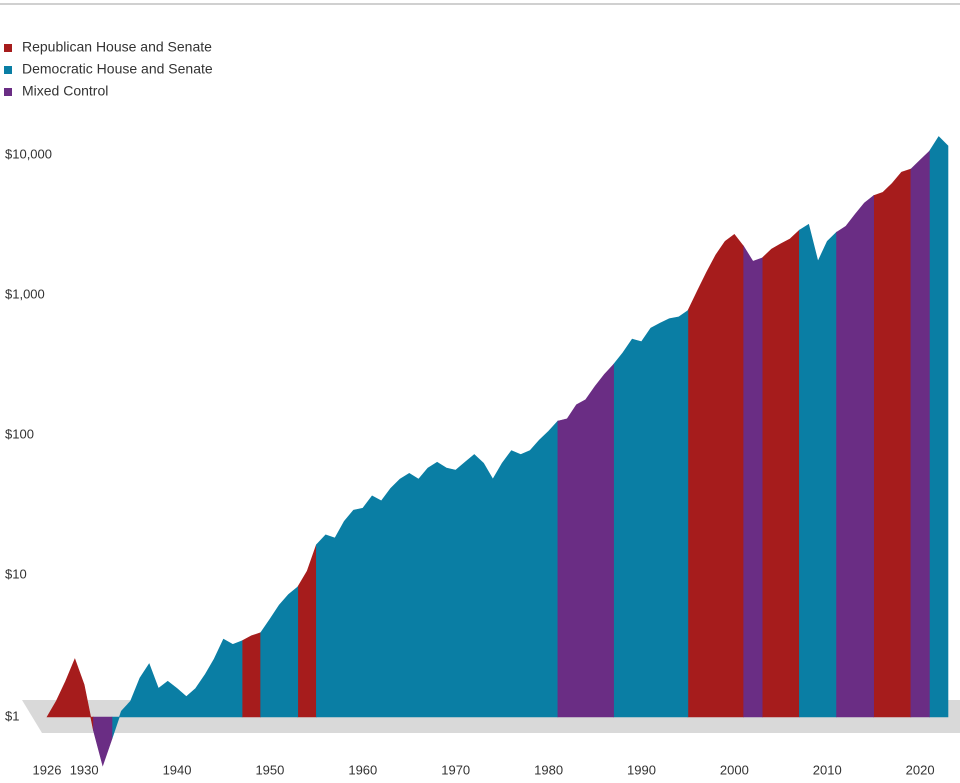 The image size is (960, 783). I want to click on x-tick-label: 1926, so click(47, 769).